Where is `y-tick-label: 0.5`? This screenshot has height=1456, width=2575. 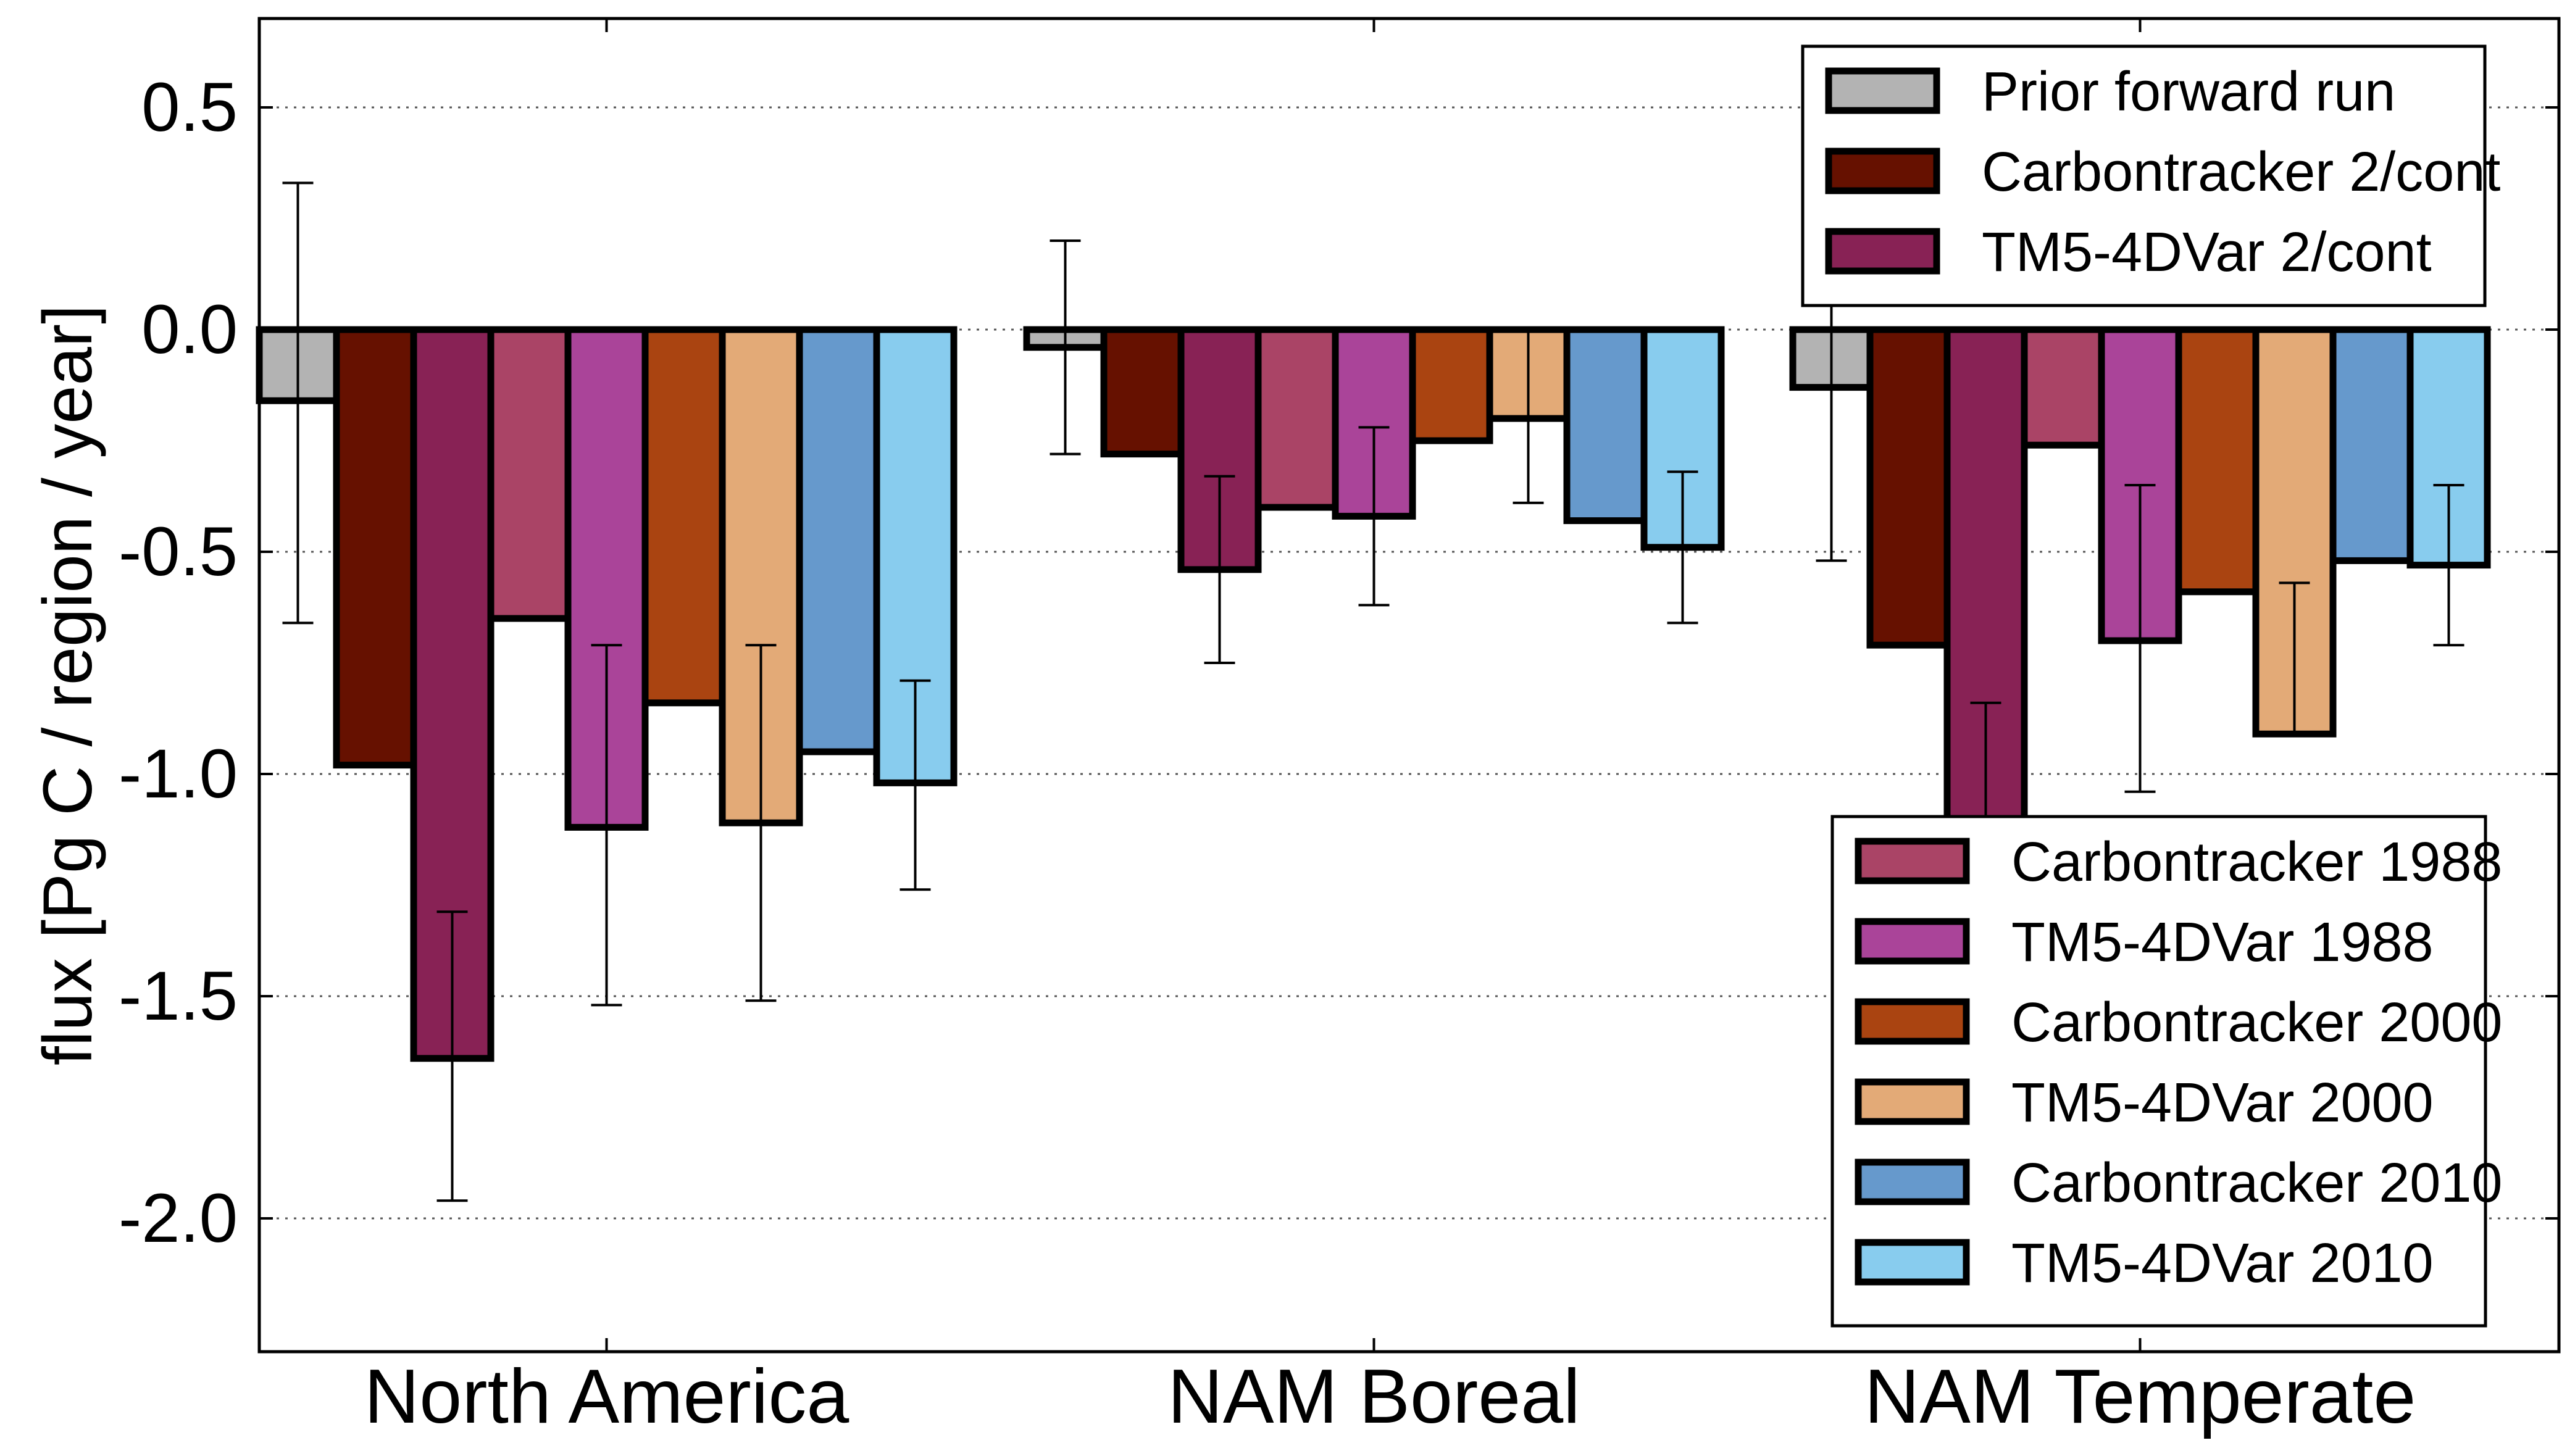
y-tick-label: 0.5 is located at coordinates (190, 107).